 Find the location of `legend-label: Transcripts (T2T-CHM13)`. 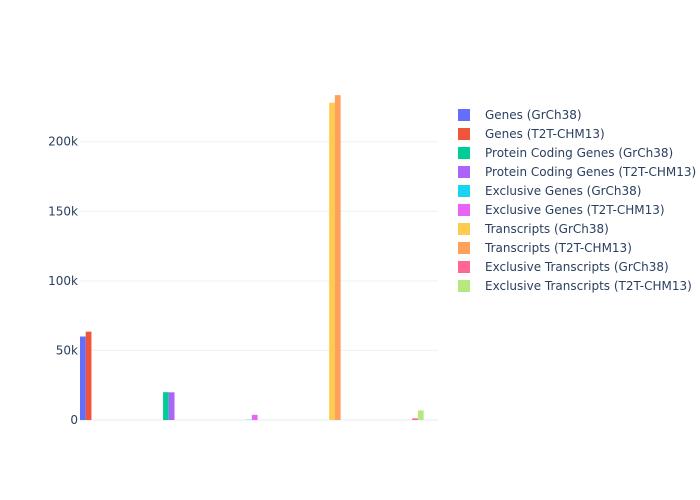

legend-label: Transcripts (T2T-CHM13) is located at coordinates (558, 248).